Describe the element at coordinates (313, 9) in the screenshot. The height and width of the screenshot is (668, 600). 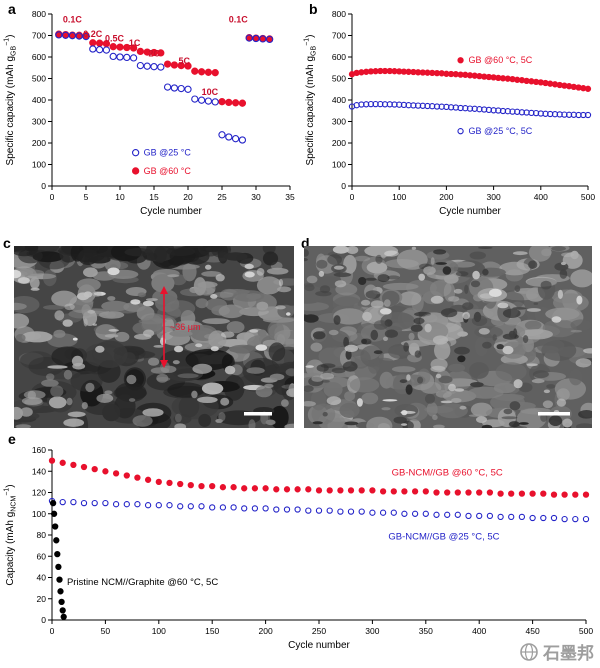
I see `panel-label-b: b` at that location.